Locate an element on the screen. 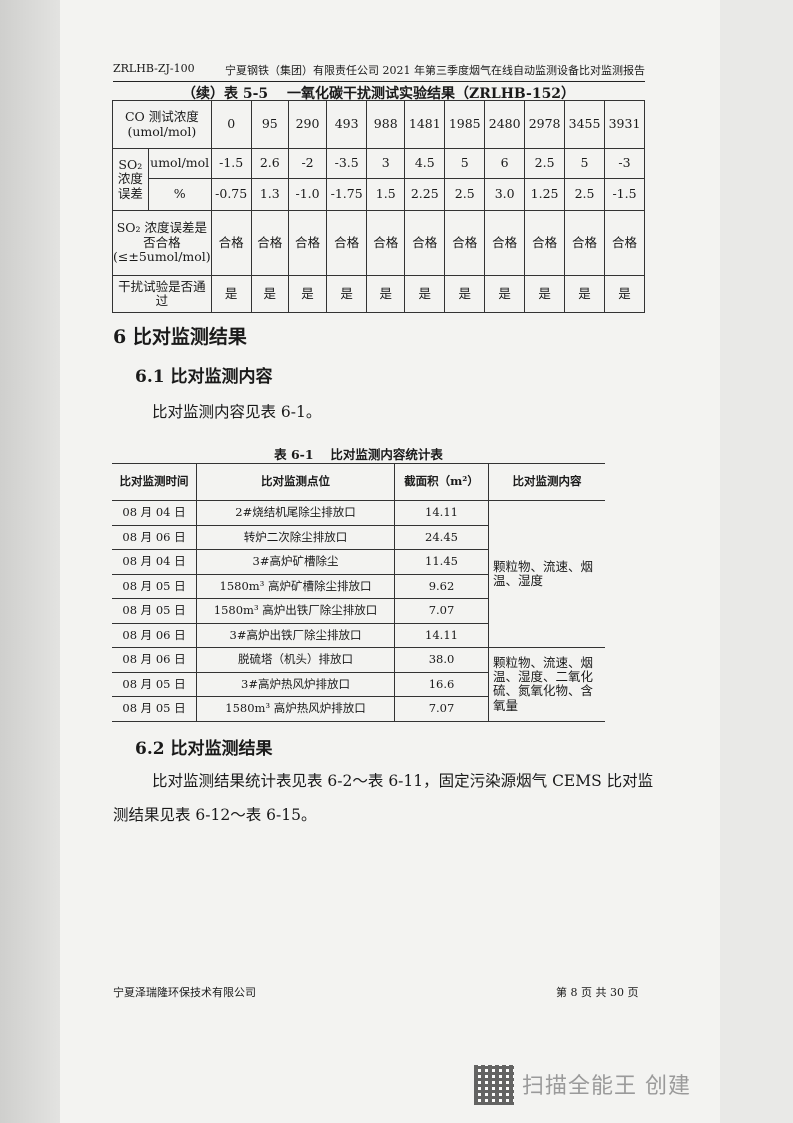 This screenshot has width=793, height=1123. table-cell: -1.75 is located at coordinates (347, 194).